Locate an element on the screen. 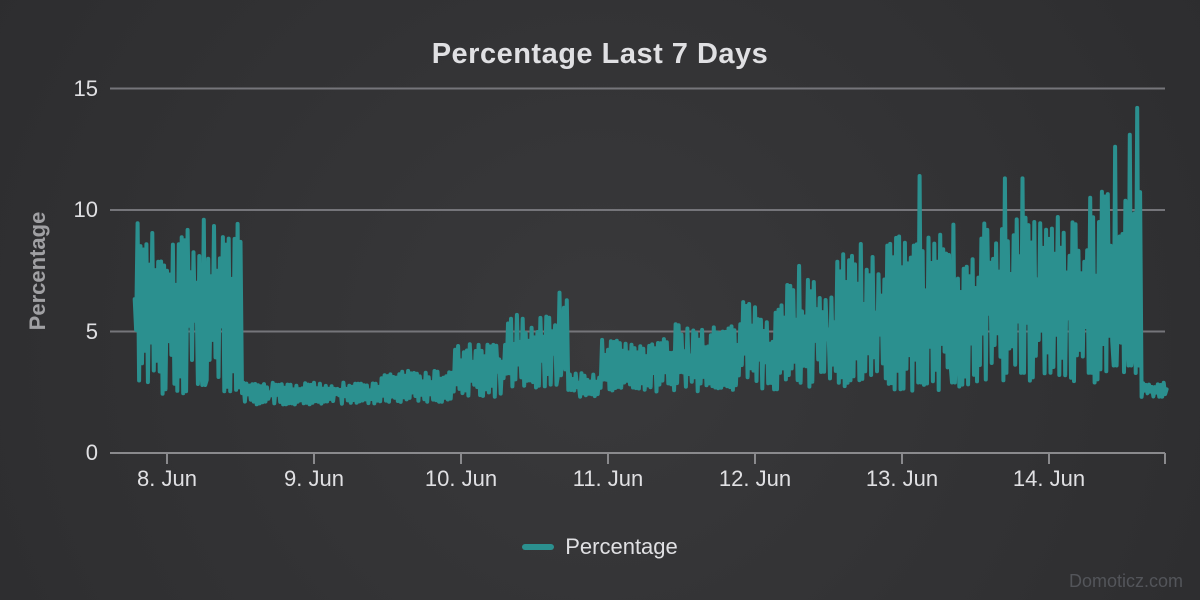 The image size is (1200, 600). x-tick-label-2: 9. Jun is located at coordinates (314, 478).